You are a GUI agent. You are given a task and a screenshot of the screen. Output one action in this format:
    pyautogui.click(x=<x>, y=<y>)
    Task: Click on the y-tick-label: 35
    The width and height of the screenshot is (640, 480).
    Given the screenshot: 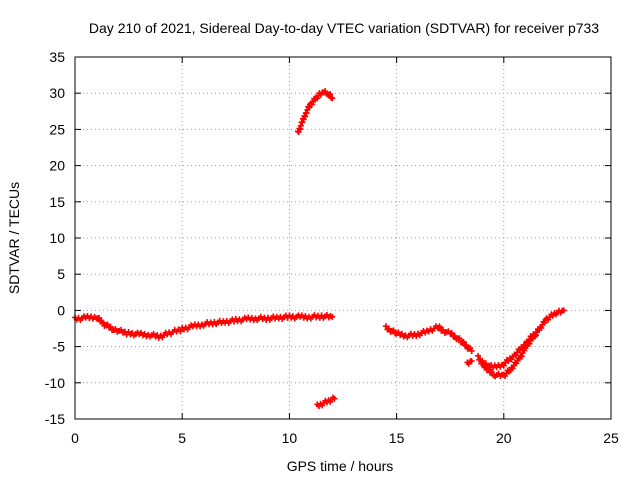 What is the action you would take?
    pyautogui.click(x=57, y=57)
    